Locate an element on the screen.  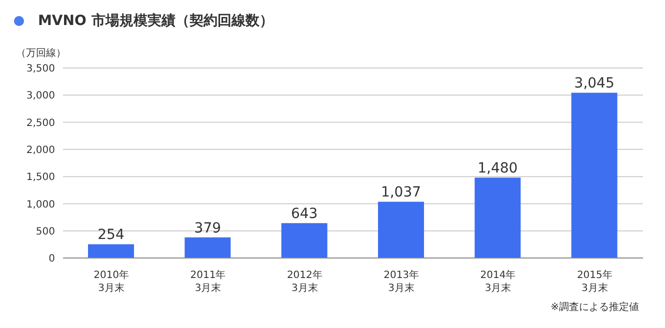
data-label: 1,480 is located at coordinates (498, 168).